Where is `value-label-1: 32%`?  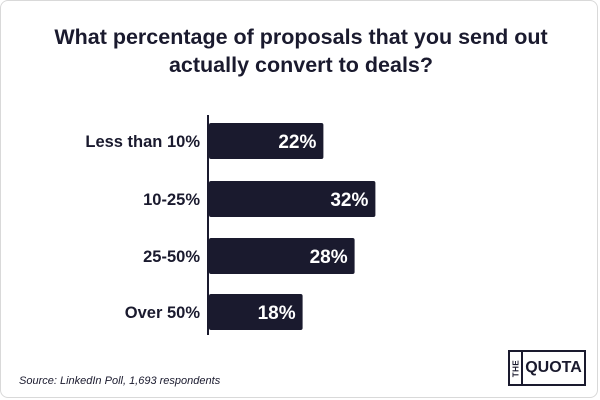 value-label-1: 32% is located at coordinates (349, 200).